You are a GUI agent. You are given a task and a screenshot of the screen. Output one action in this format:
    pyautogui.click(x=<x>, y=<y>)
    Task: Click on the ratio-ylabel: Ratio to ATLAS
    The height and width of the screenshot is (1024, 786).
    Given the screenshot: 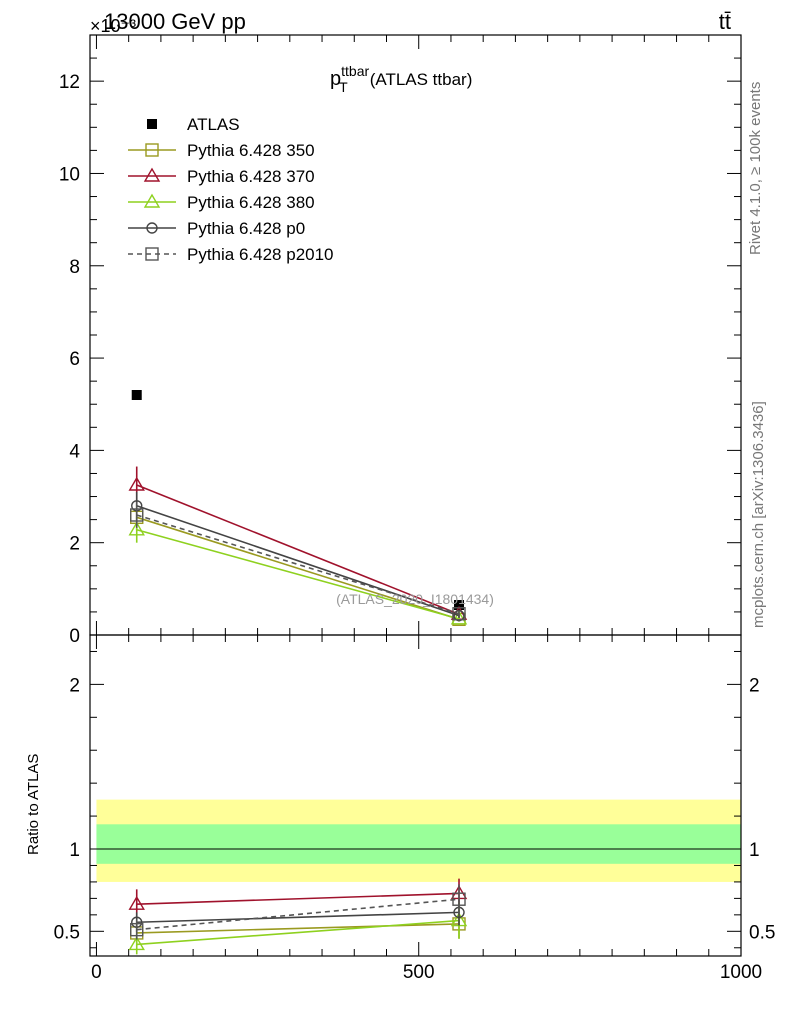 What is the action you would take?
    pyautogui.click(x=33, y=804)
    